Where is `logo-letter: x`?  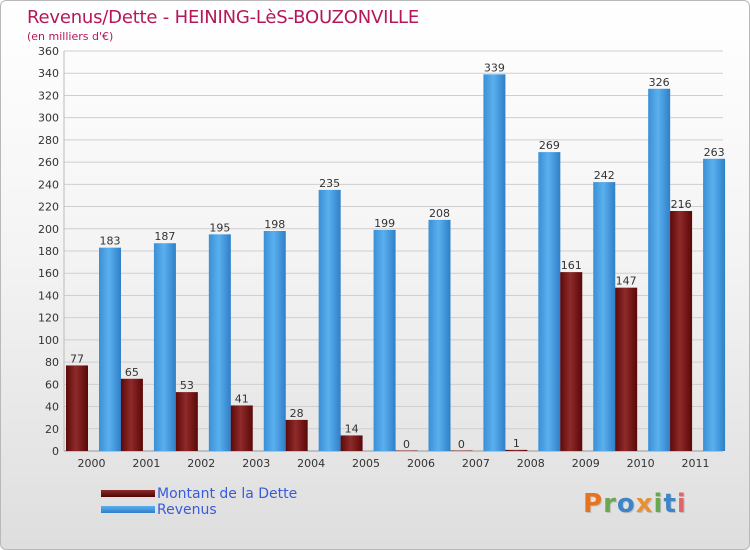 logo-letter: x is located at coordinates (644, 504).